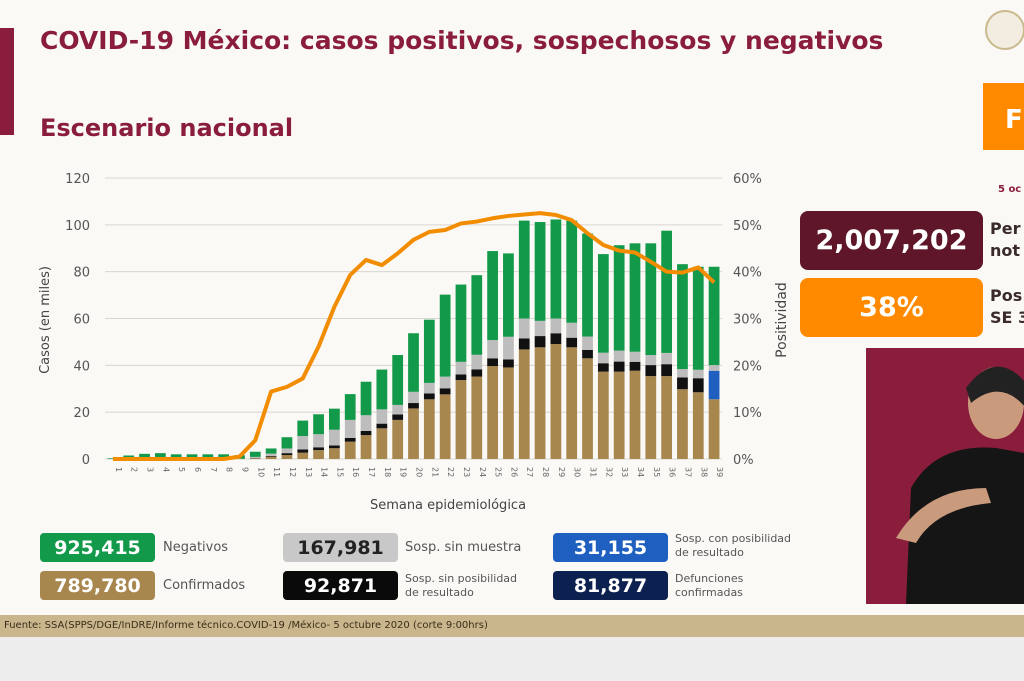 The image size is (1024, 681). What do you see at coordinates (624, 472) in the screenshot?
I see `x-tick-label: 33` at bounding box center [624, 472].